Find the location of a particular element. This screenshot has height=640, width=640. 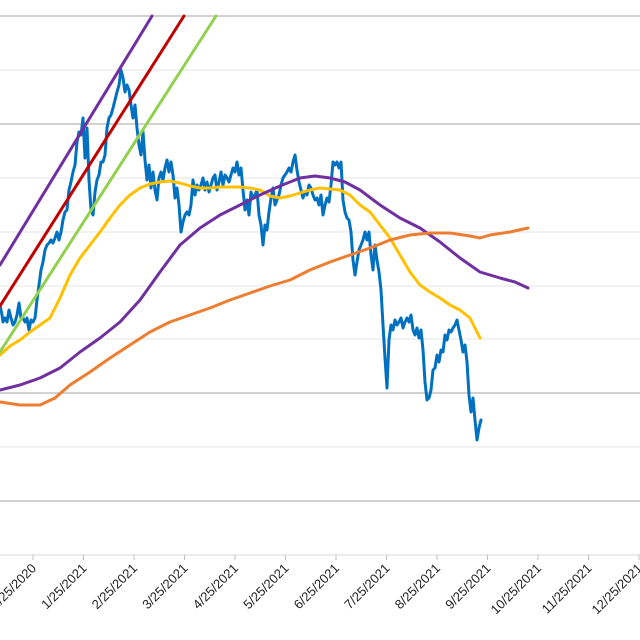

x-tick-label: 3/25/2021 is located at coordinates (165, 587).